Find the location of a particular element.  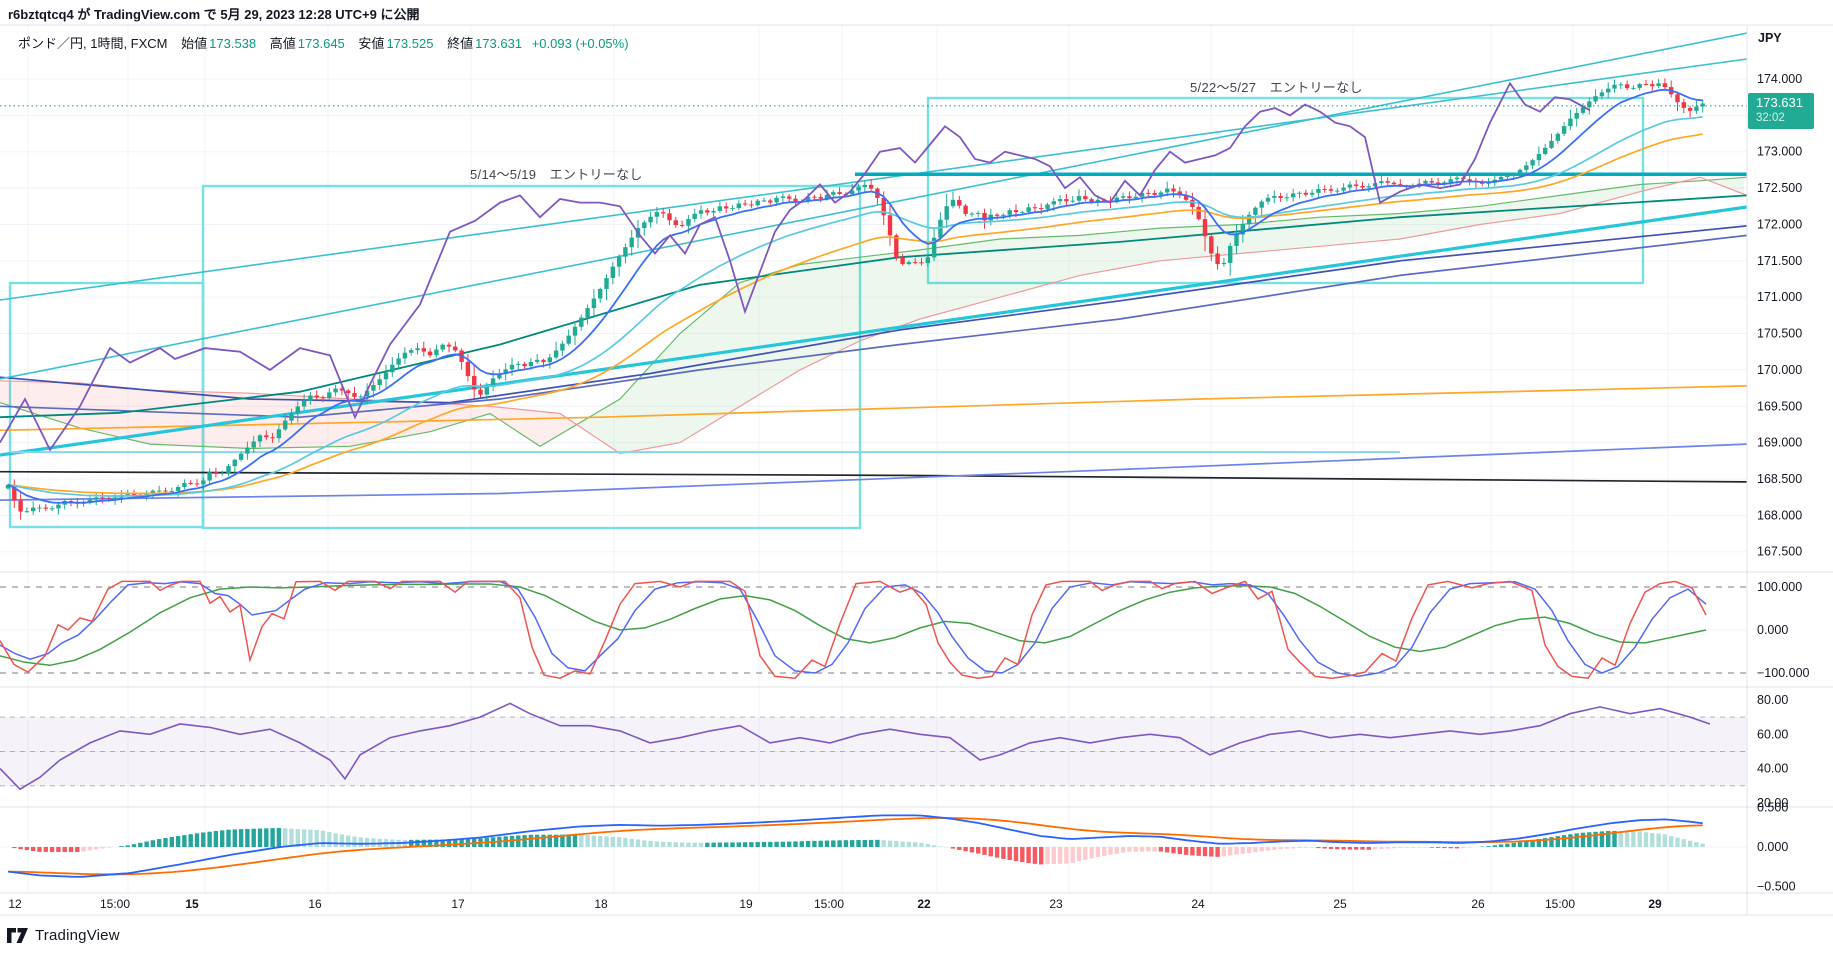

open-label: 始値 is located at coordinates (194, 43).